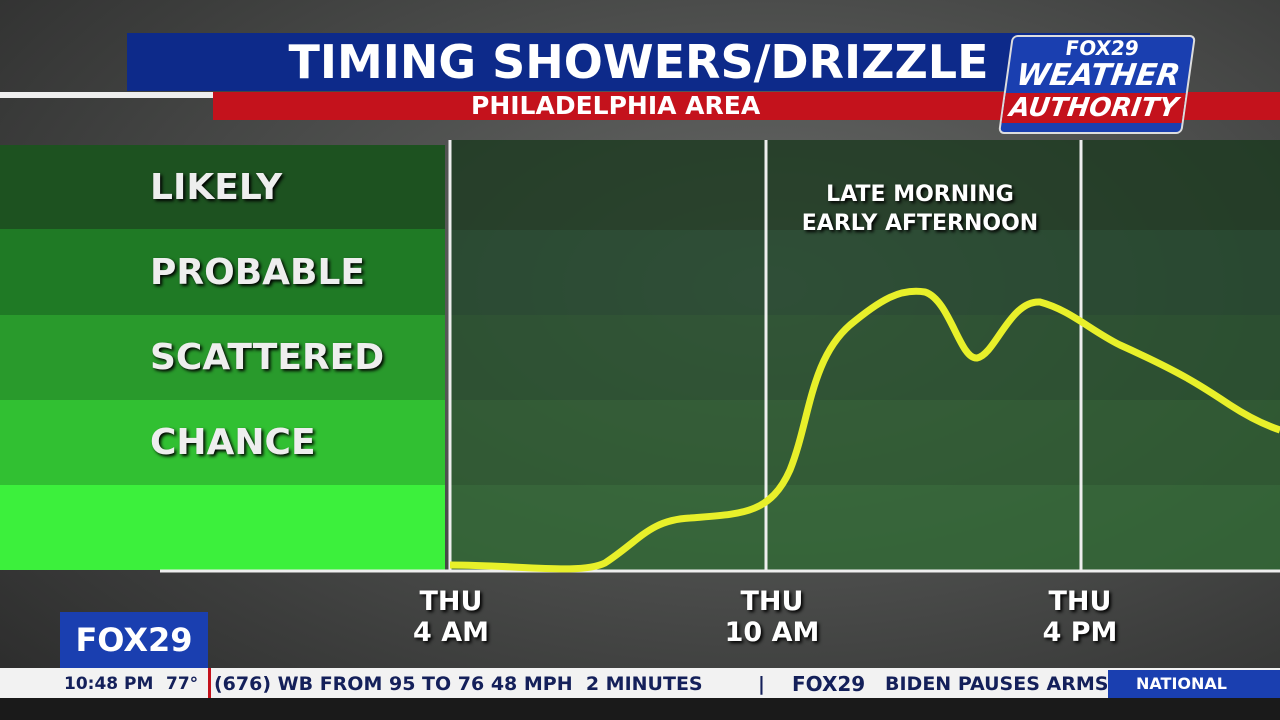 This screenshot has width=1280, height=720. I want to click on time: 4 AM, so click(451, 632).